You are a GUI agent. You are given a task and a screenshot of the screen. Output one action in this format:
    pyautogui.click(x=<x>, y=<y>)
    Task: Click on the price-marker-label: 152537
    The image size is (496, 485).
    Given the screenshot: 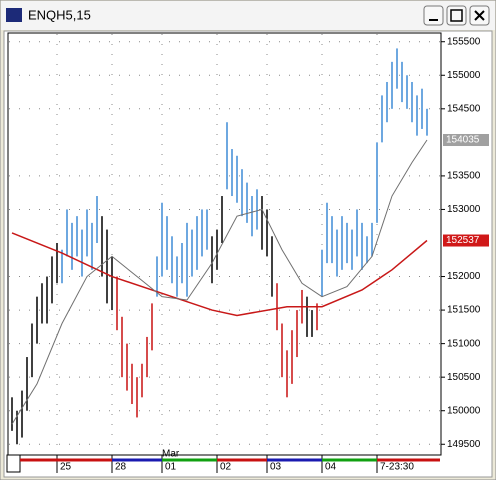 What is the action you would take?
    pyautogui.click(x=463, y=240)
    